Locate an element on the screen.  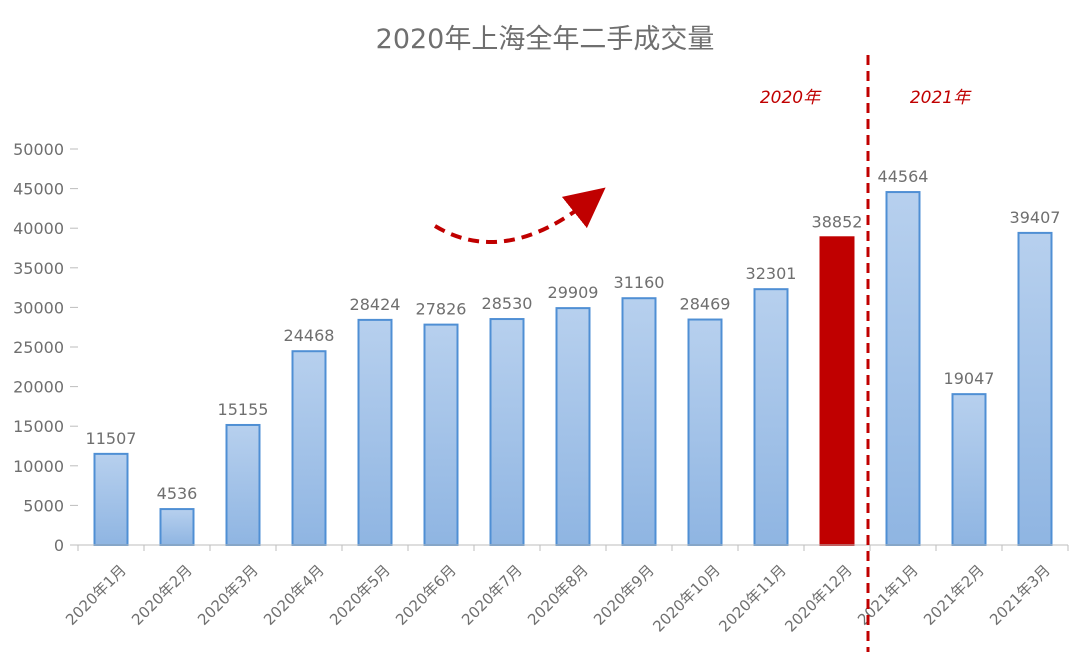
x-tick-label: 2020年8月 is located at coordinates (558, 595).